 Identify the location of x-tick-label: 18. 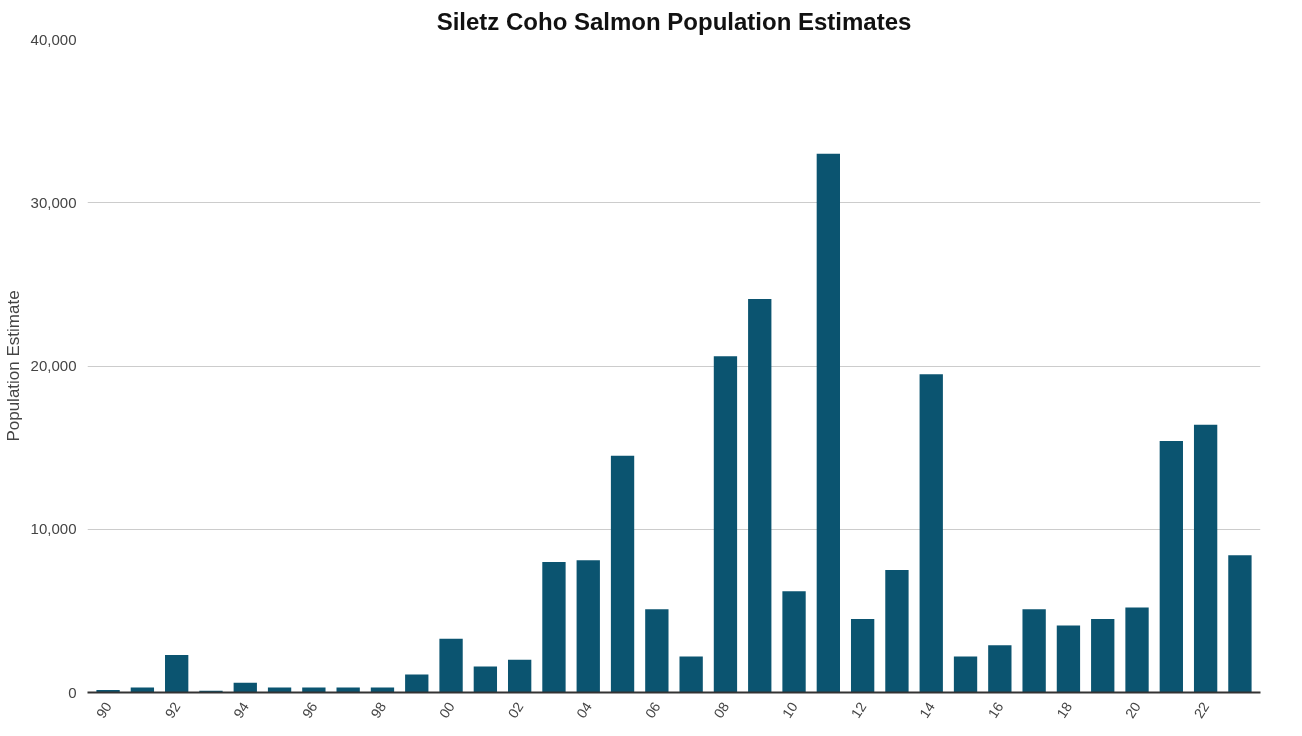
(1064, 710).